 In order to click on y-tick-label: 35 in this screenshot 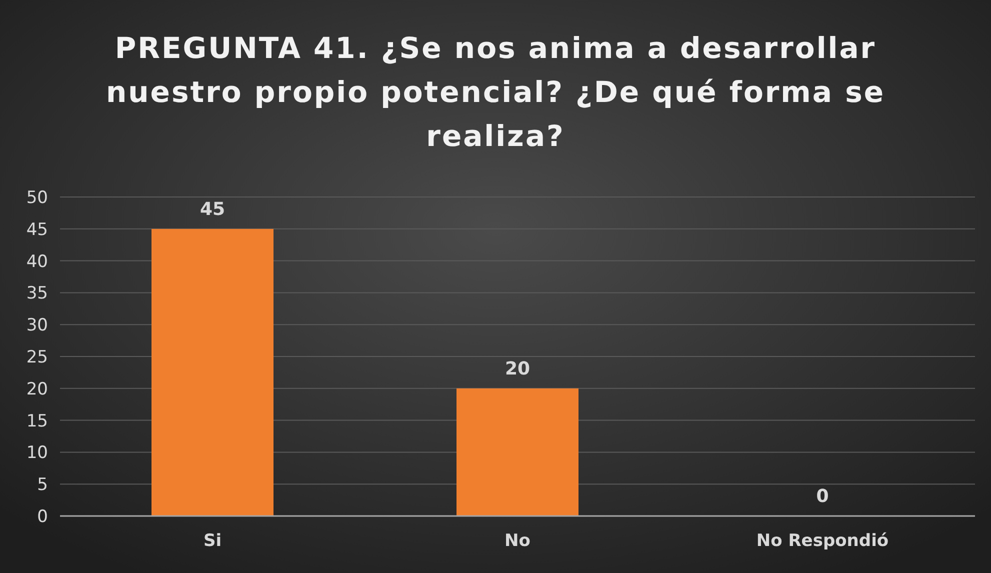, I will do `click(37, 294)`.